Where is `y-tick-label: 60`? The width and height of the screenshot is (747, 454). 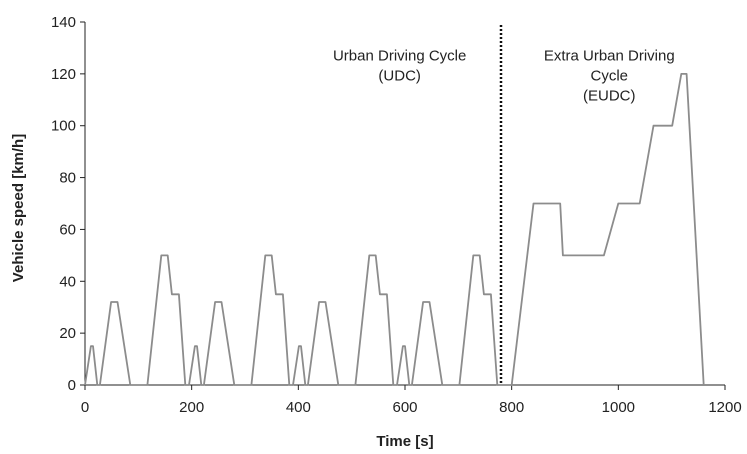 y-tick-label: 60 is located at coordinates (67, 229).